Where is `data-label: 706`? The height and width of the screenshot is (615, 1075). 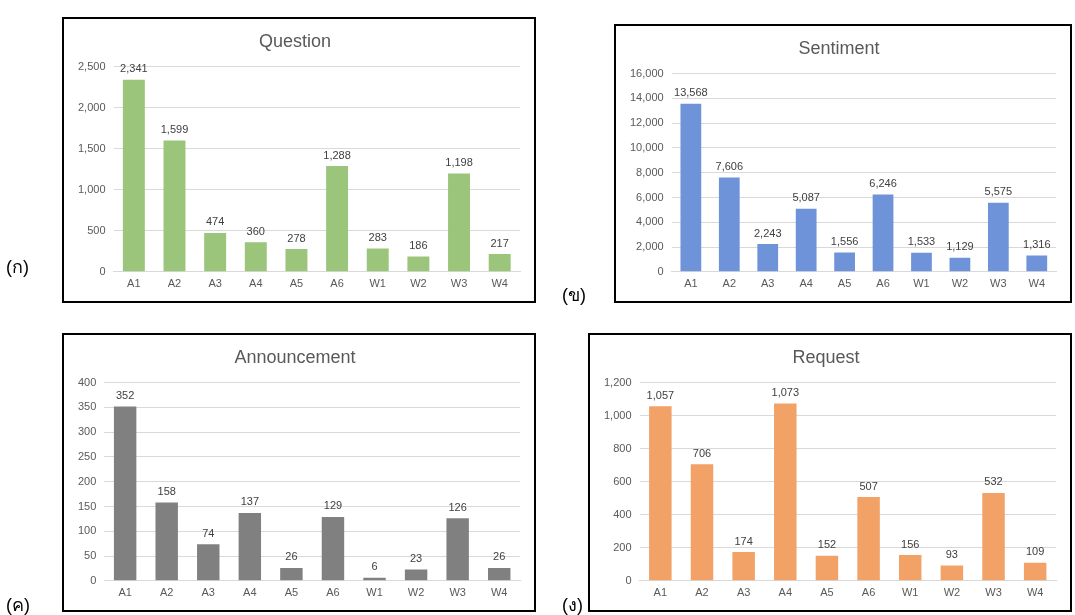 data-label: 706 is located at coordinates (702, 452).